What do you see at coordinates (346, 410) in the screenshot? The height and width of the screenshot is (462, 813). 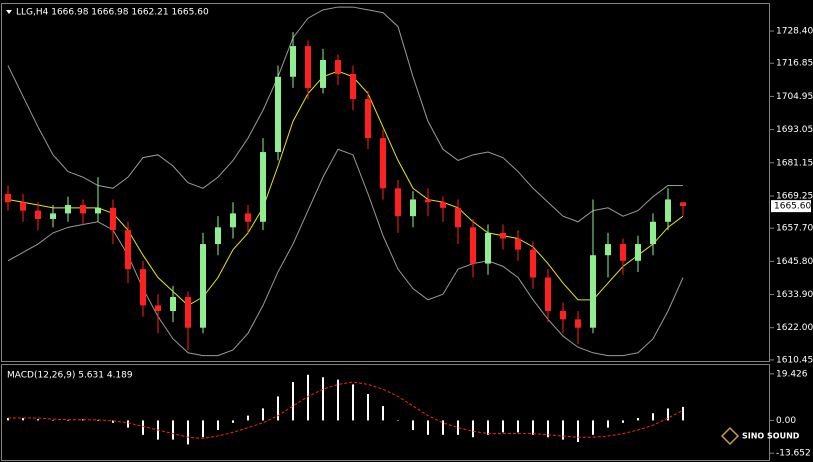 I see `signal-line` at bounding box center [346, 410].